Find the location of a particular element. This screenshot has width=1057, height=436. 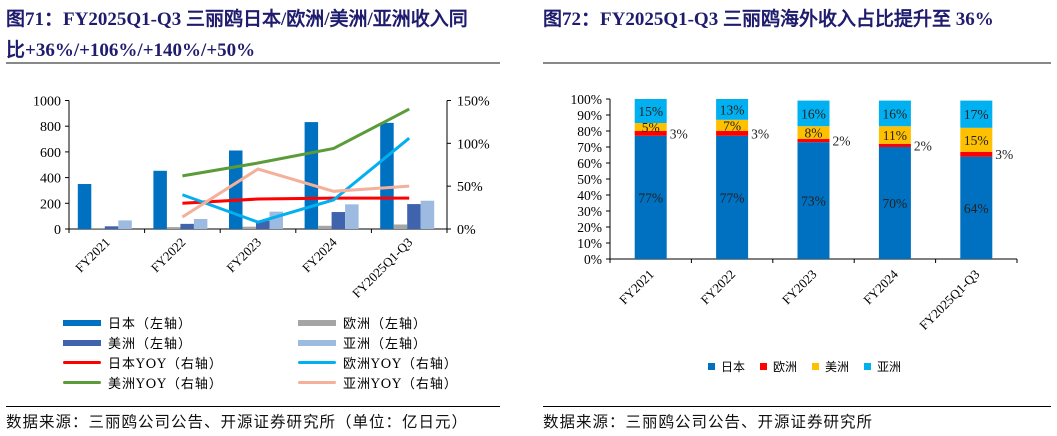

legend-item: 欧洲YOY（右轴） is located at coordinates (378, 362).